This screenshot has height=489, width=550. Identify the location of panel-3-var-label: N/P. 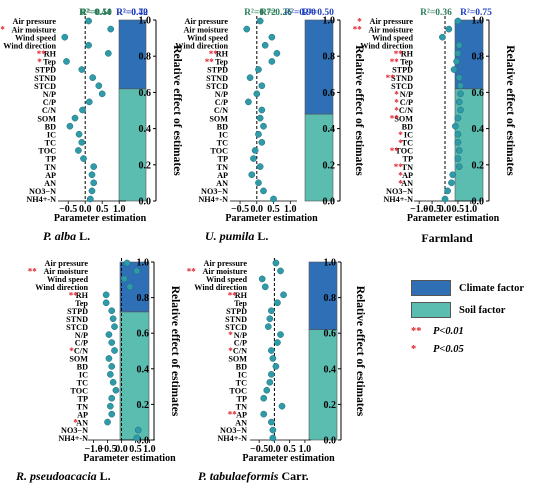
(406, 94).